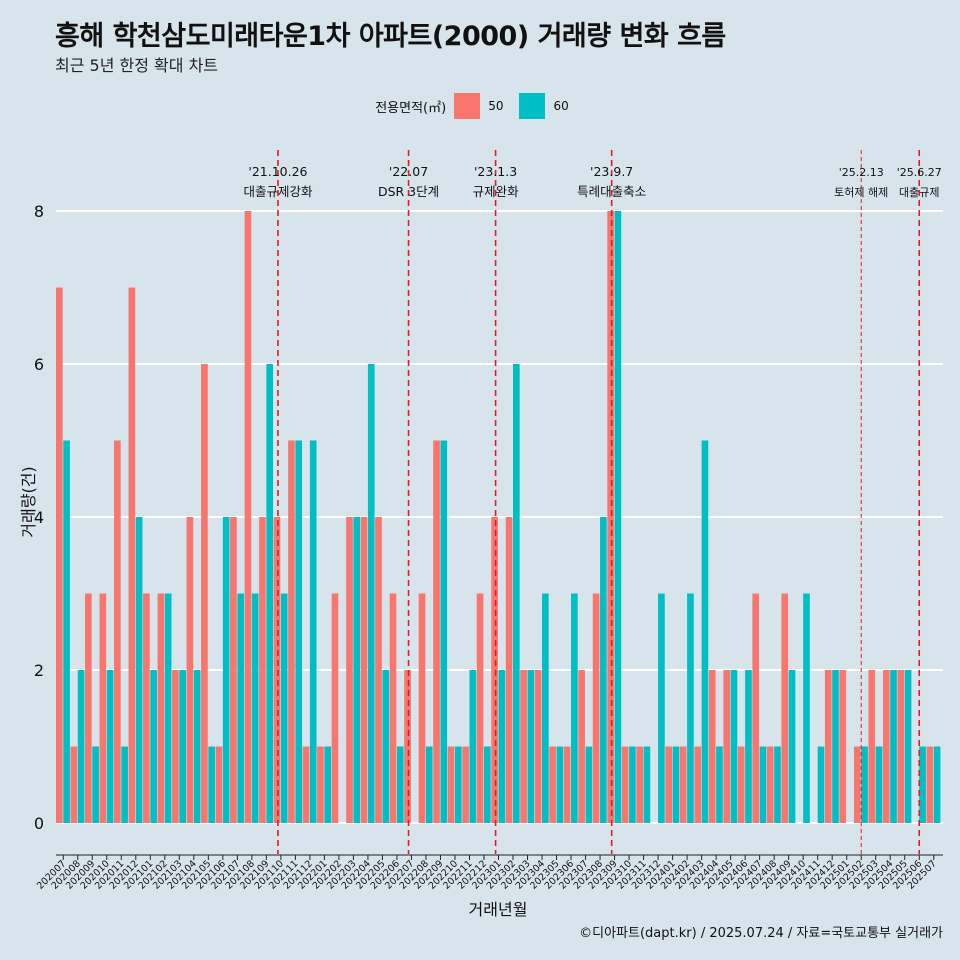 Image resolution: width=960 pixels, height=960 pixels. What do you see at coordinates (919, 172) in the screenshot?
I see `event-date: '25.6.27` at bounding box center [919, 172].